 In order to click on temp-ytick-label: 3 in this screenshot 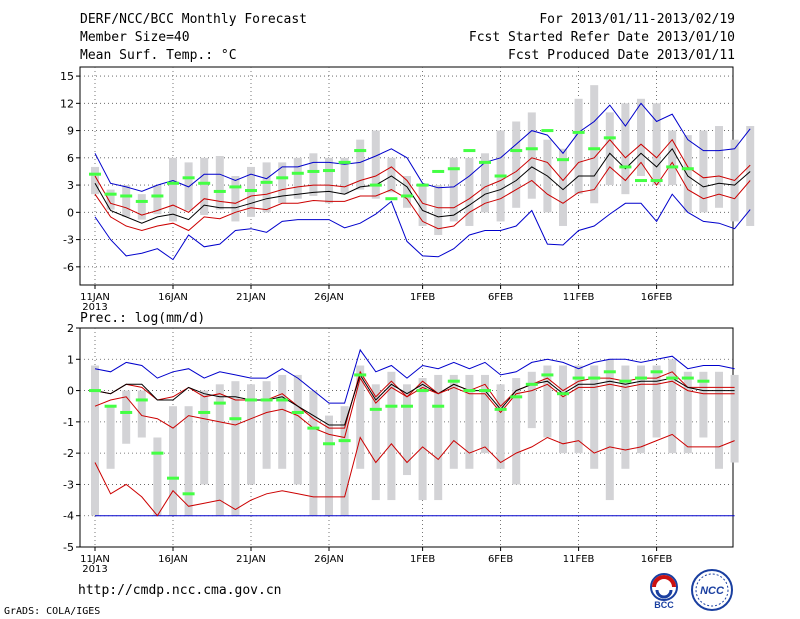, I will do `click(70, 185)`.